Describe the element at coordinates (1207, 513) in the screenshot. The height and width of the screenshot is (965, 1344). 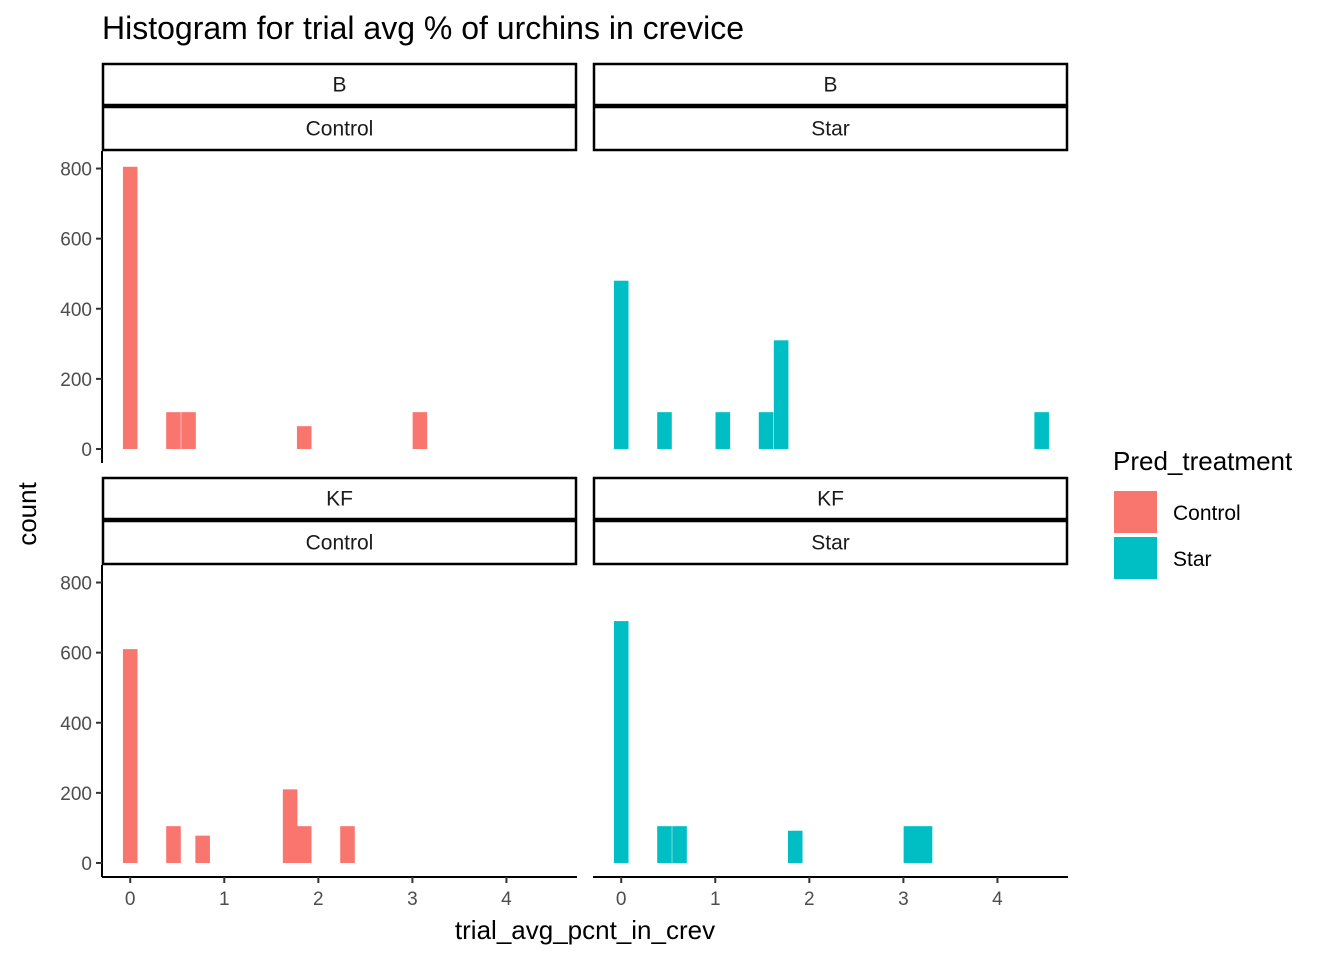
I see `legend-label-control: Control` at that location.